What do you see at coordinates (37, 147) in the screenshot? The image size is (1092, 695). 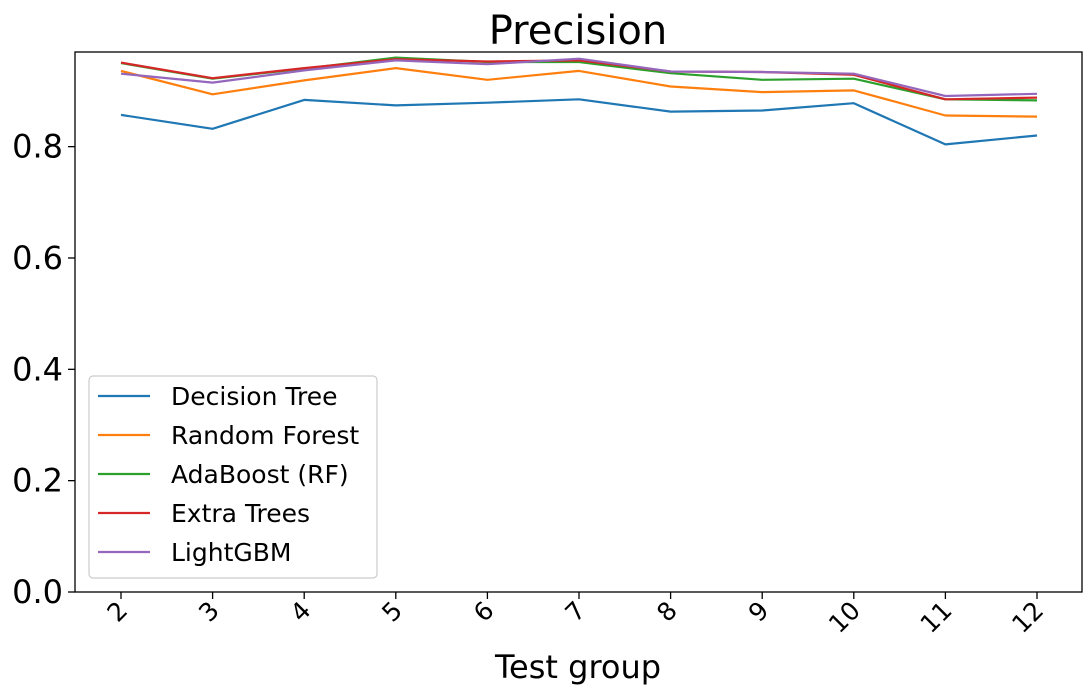 I see `y-tick-label: 0.8` at bounding box center [37, 147].